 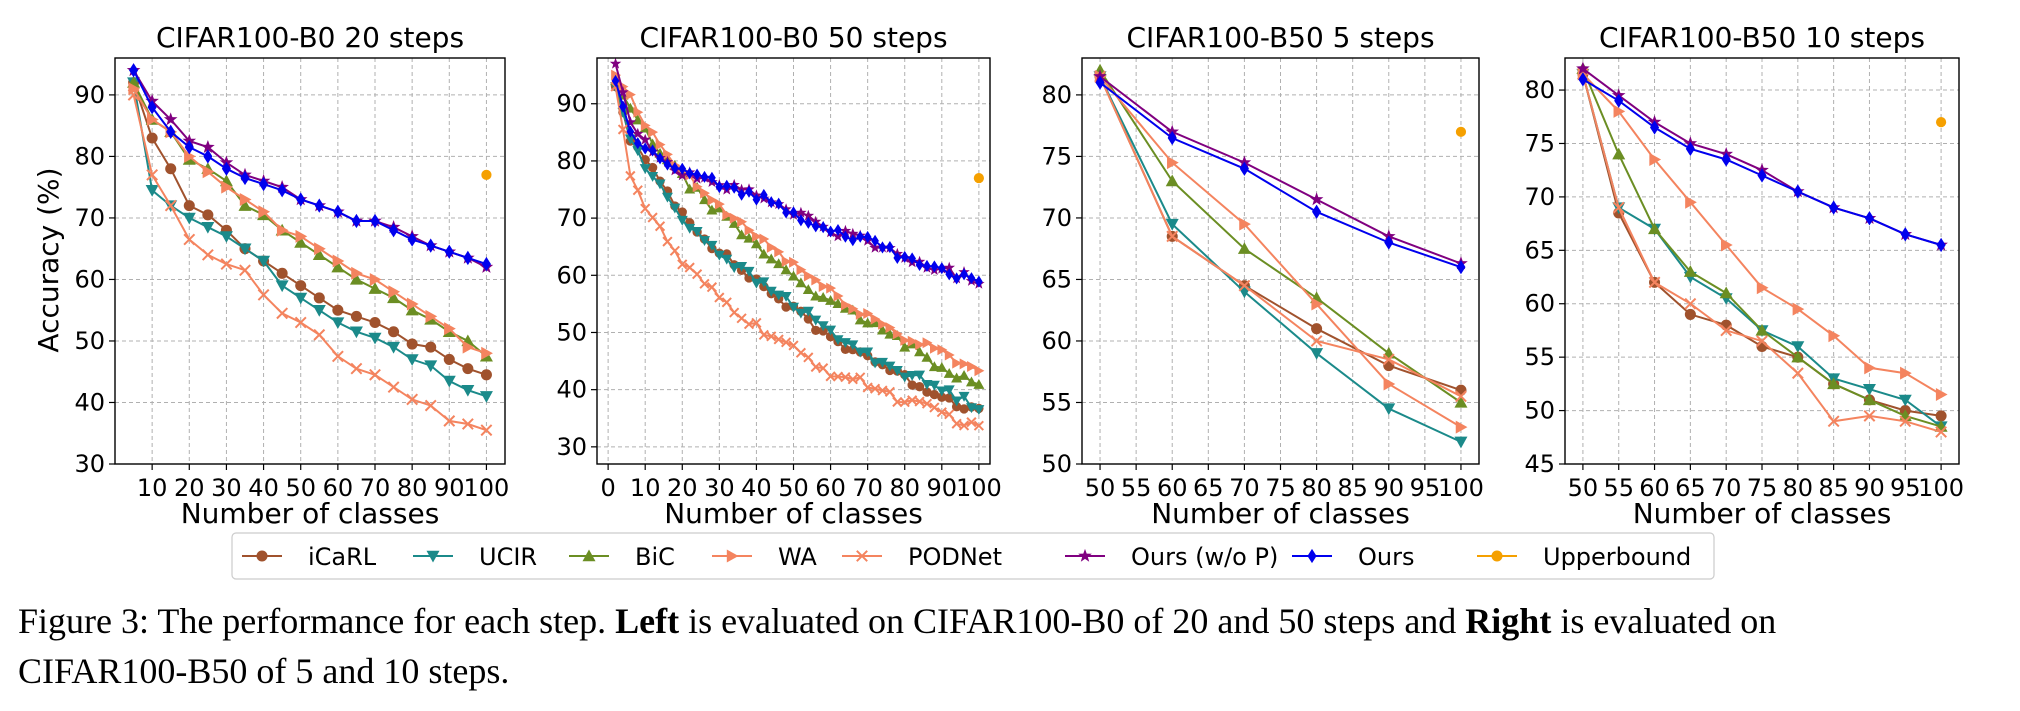 What do you see at coordinates (312, 621) in the screenshot?
I see `caption-prefix: Figure 3: The performance for each step.` at bounding box center [312, 621].